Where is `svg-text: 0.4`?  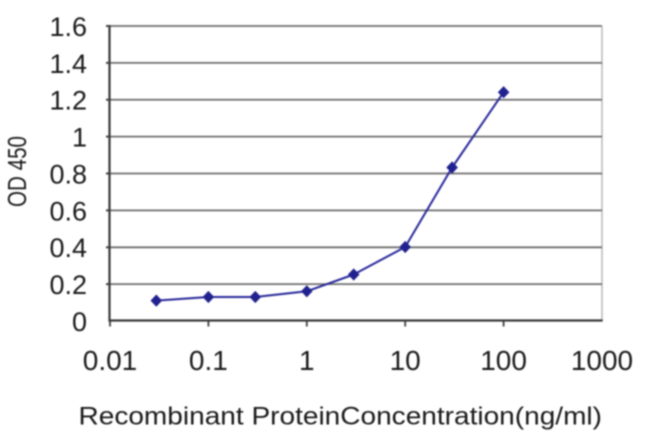 svg-text: 0.4 is located at coordinates (68, 248).